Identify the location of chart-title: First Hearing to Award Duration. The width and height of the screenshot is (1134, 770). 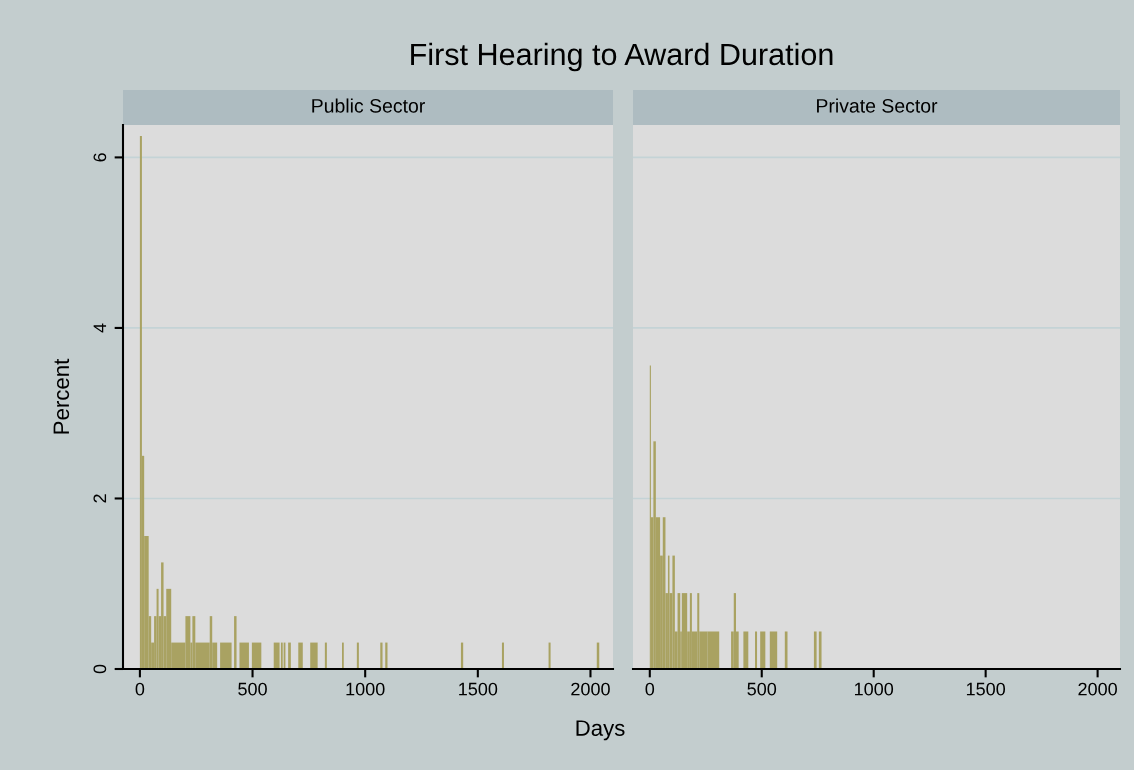
(622, 57).